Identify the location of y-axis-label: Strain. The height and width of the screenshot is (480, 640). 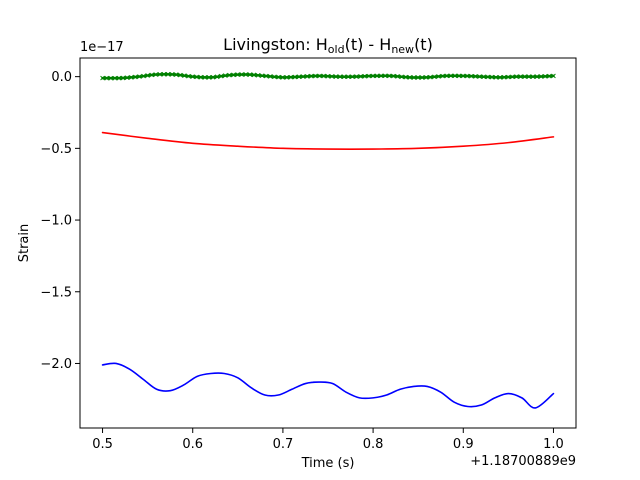
(24, 243).